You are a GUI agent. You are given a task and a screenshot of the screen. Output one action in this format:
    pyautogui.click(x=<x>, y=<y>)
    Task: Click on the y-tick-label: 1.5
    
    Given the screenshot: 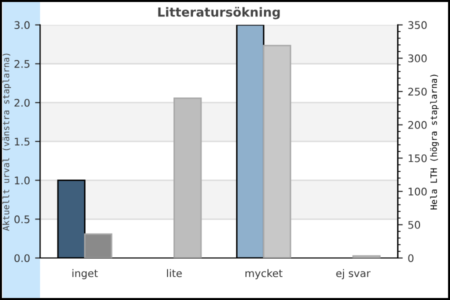 What is the action you would take?
    pyautogui.click(x=22, y=142)
    